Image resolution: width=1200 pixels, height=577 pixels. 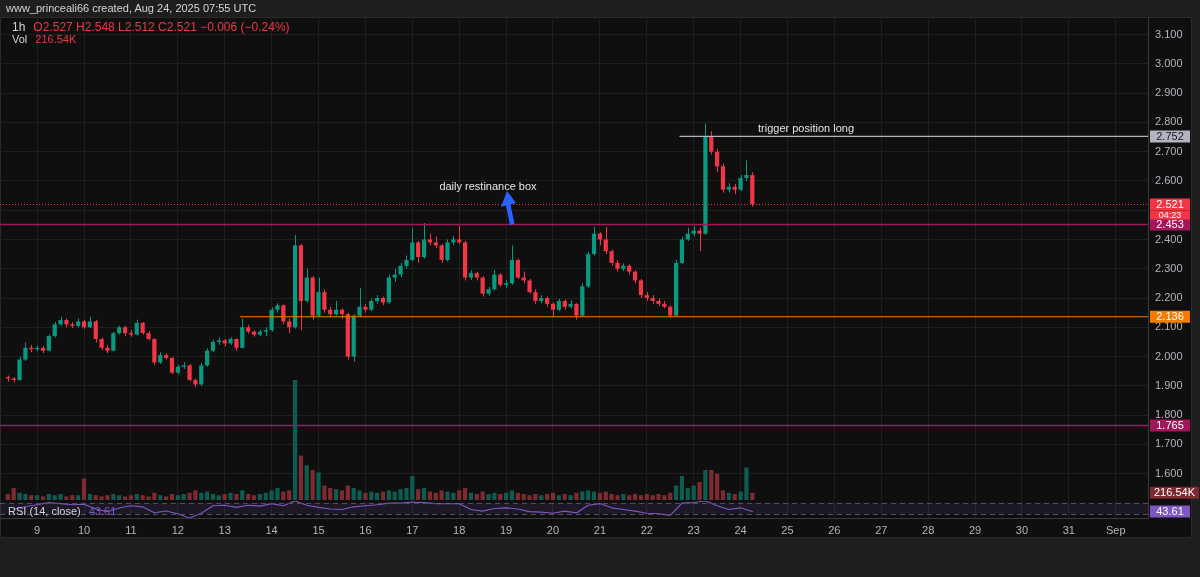 What do you see at coordinates (834, 529) in the screenshot?
I see `x-tick-label: 26` at bounding box center [834, 529].